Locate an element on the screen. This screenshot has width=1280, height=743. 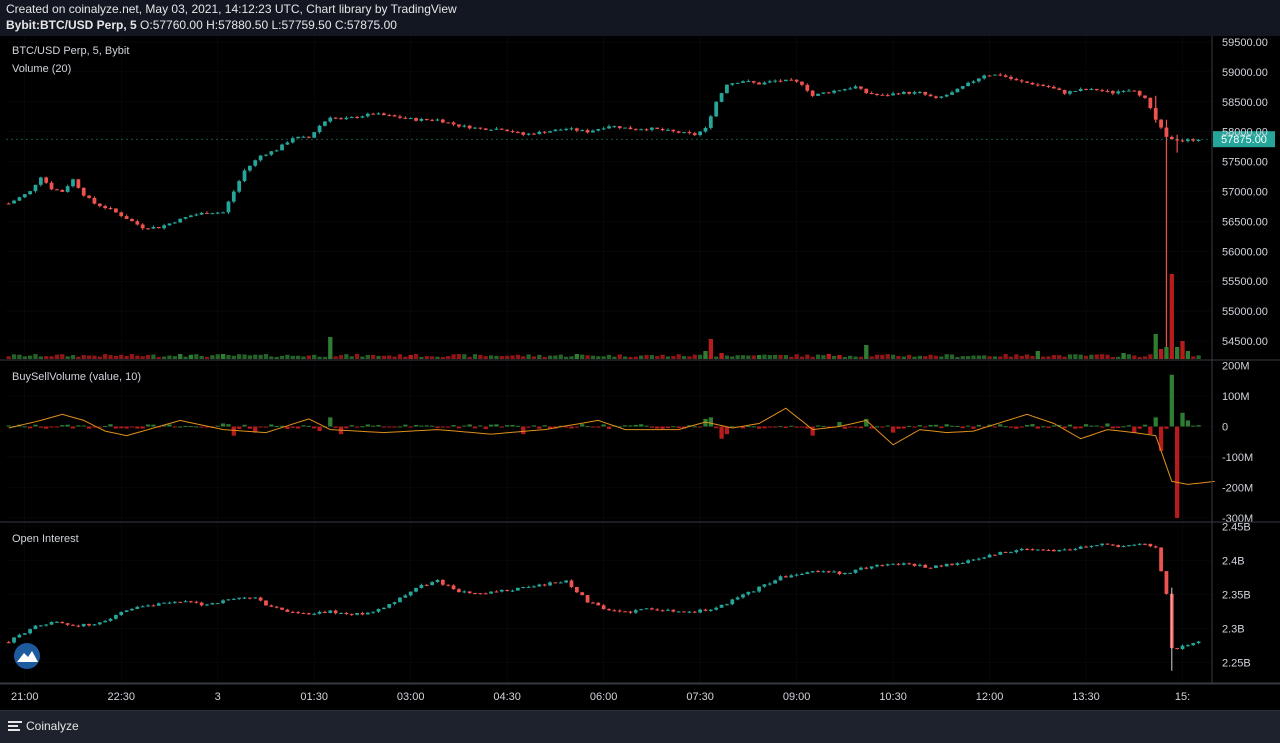
footer-brand: Coinalyze is located at coordinates (43, 726).